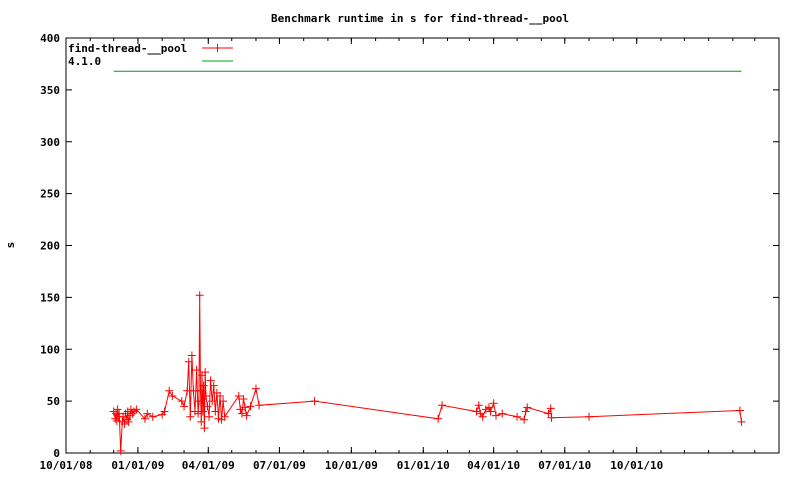 The width and height of the screenshot is (800, 480). I want to click on y-axis-label: s, so click(10, 245).